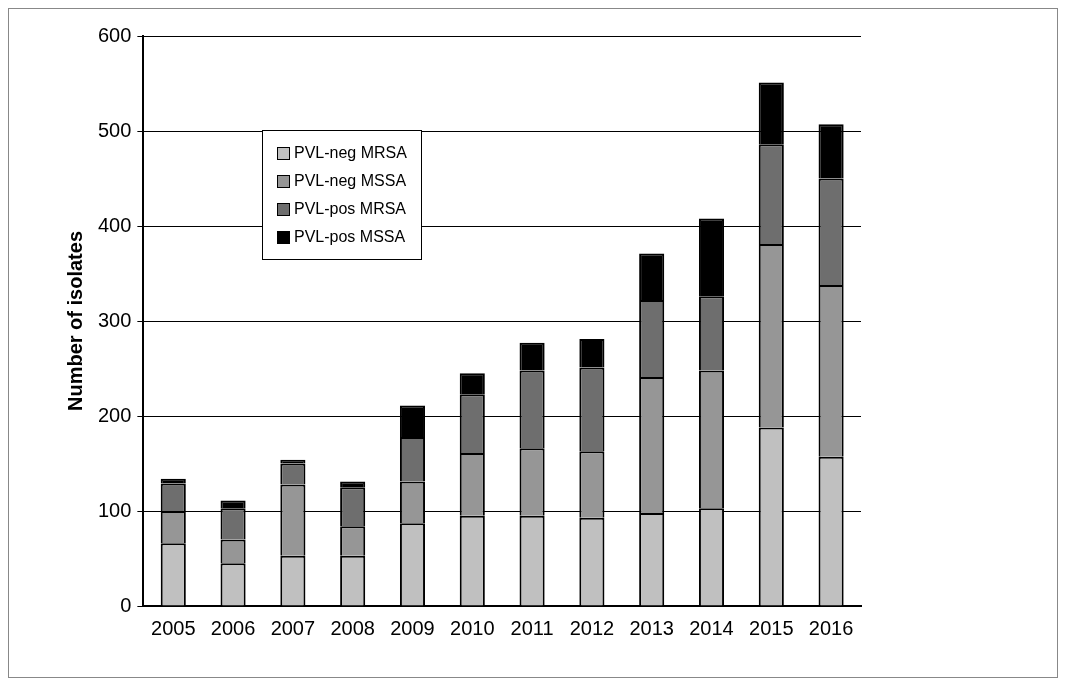  I want to click on y-tick-label: 500, so click(114, 129).